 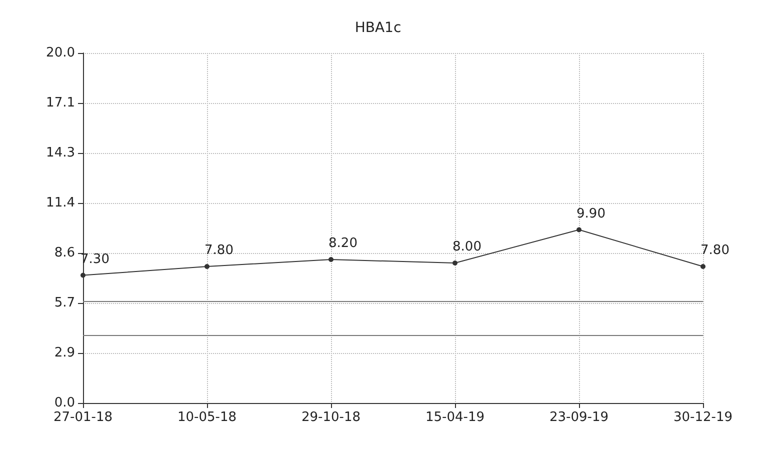 I want to click on x-tick-label: 23-09-19, so click(x=579, y=417).